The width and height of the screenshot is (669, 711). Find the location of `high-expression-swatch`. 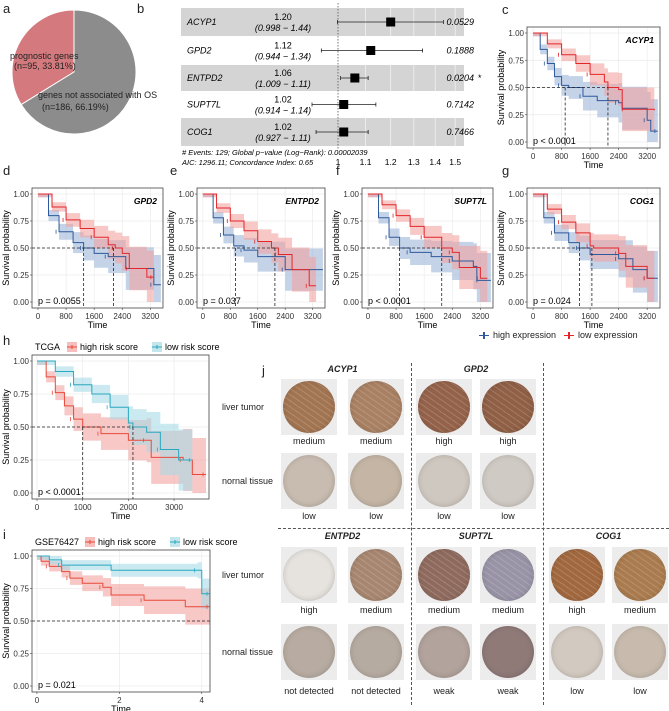

high-expression-swatch is located at coordinates (484, 335).